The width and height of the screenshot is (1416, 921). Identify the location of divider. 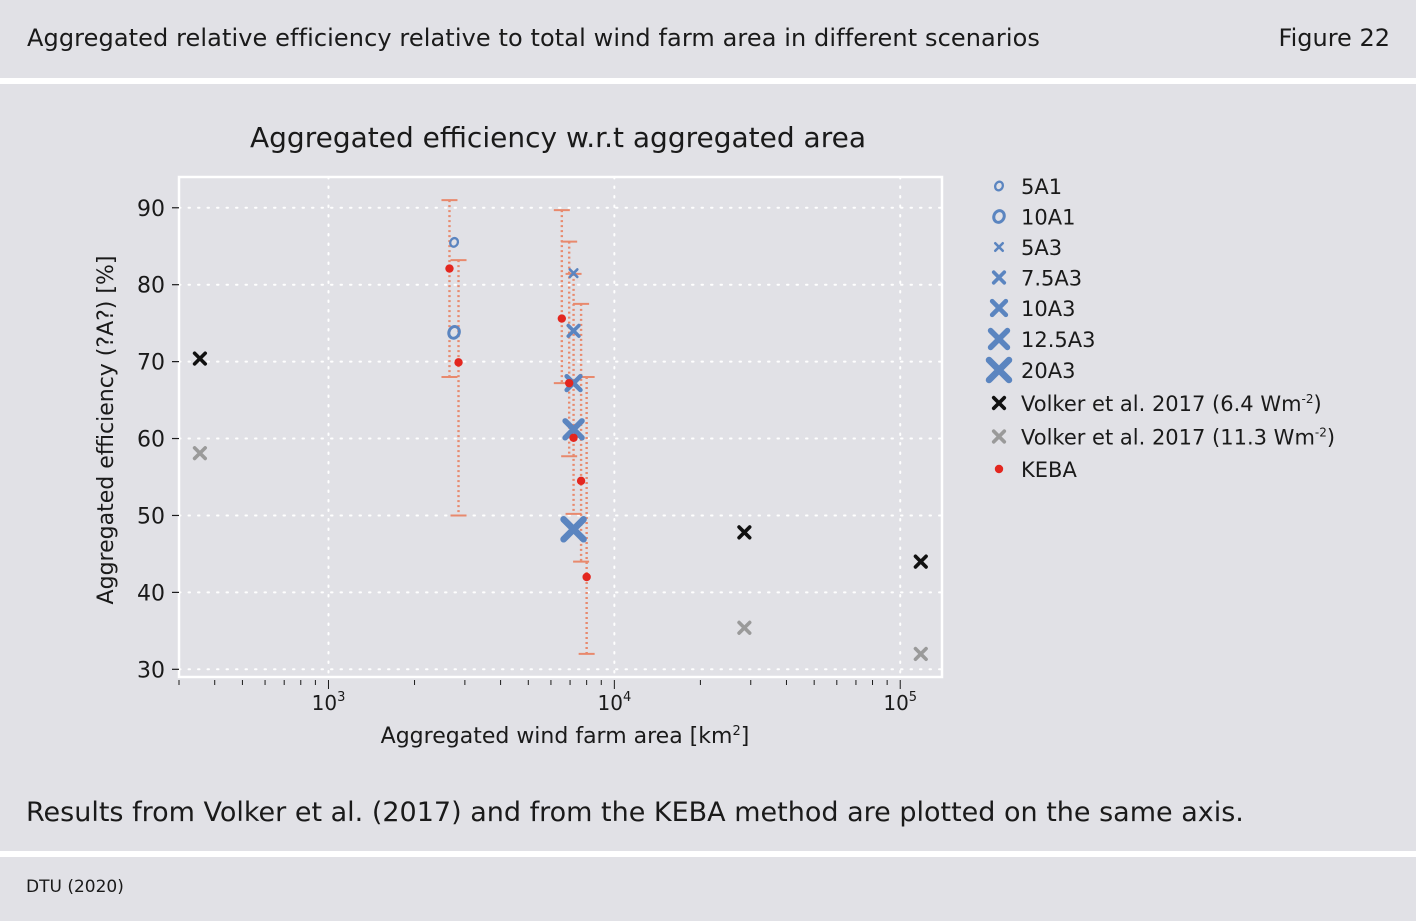
(708, 854).